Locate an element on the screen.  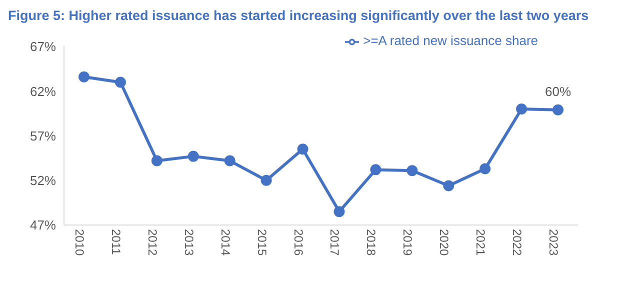
y-tick-label: 47% is located at coordinates (43, 225).